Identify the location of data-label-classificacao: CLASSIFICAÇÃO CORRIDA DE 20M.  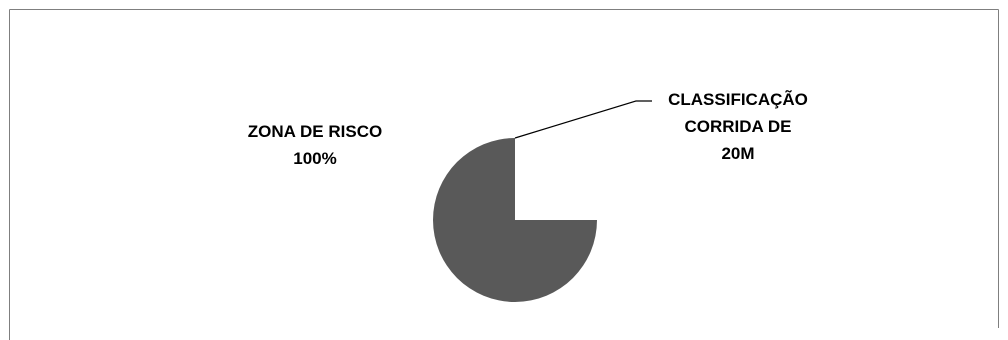
(738, 126).